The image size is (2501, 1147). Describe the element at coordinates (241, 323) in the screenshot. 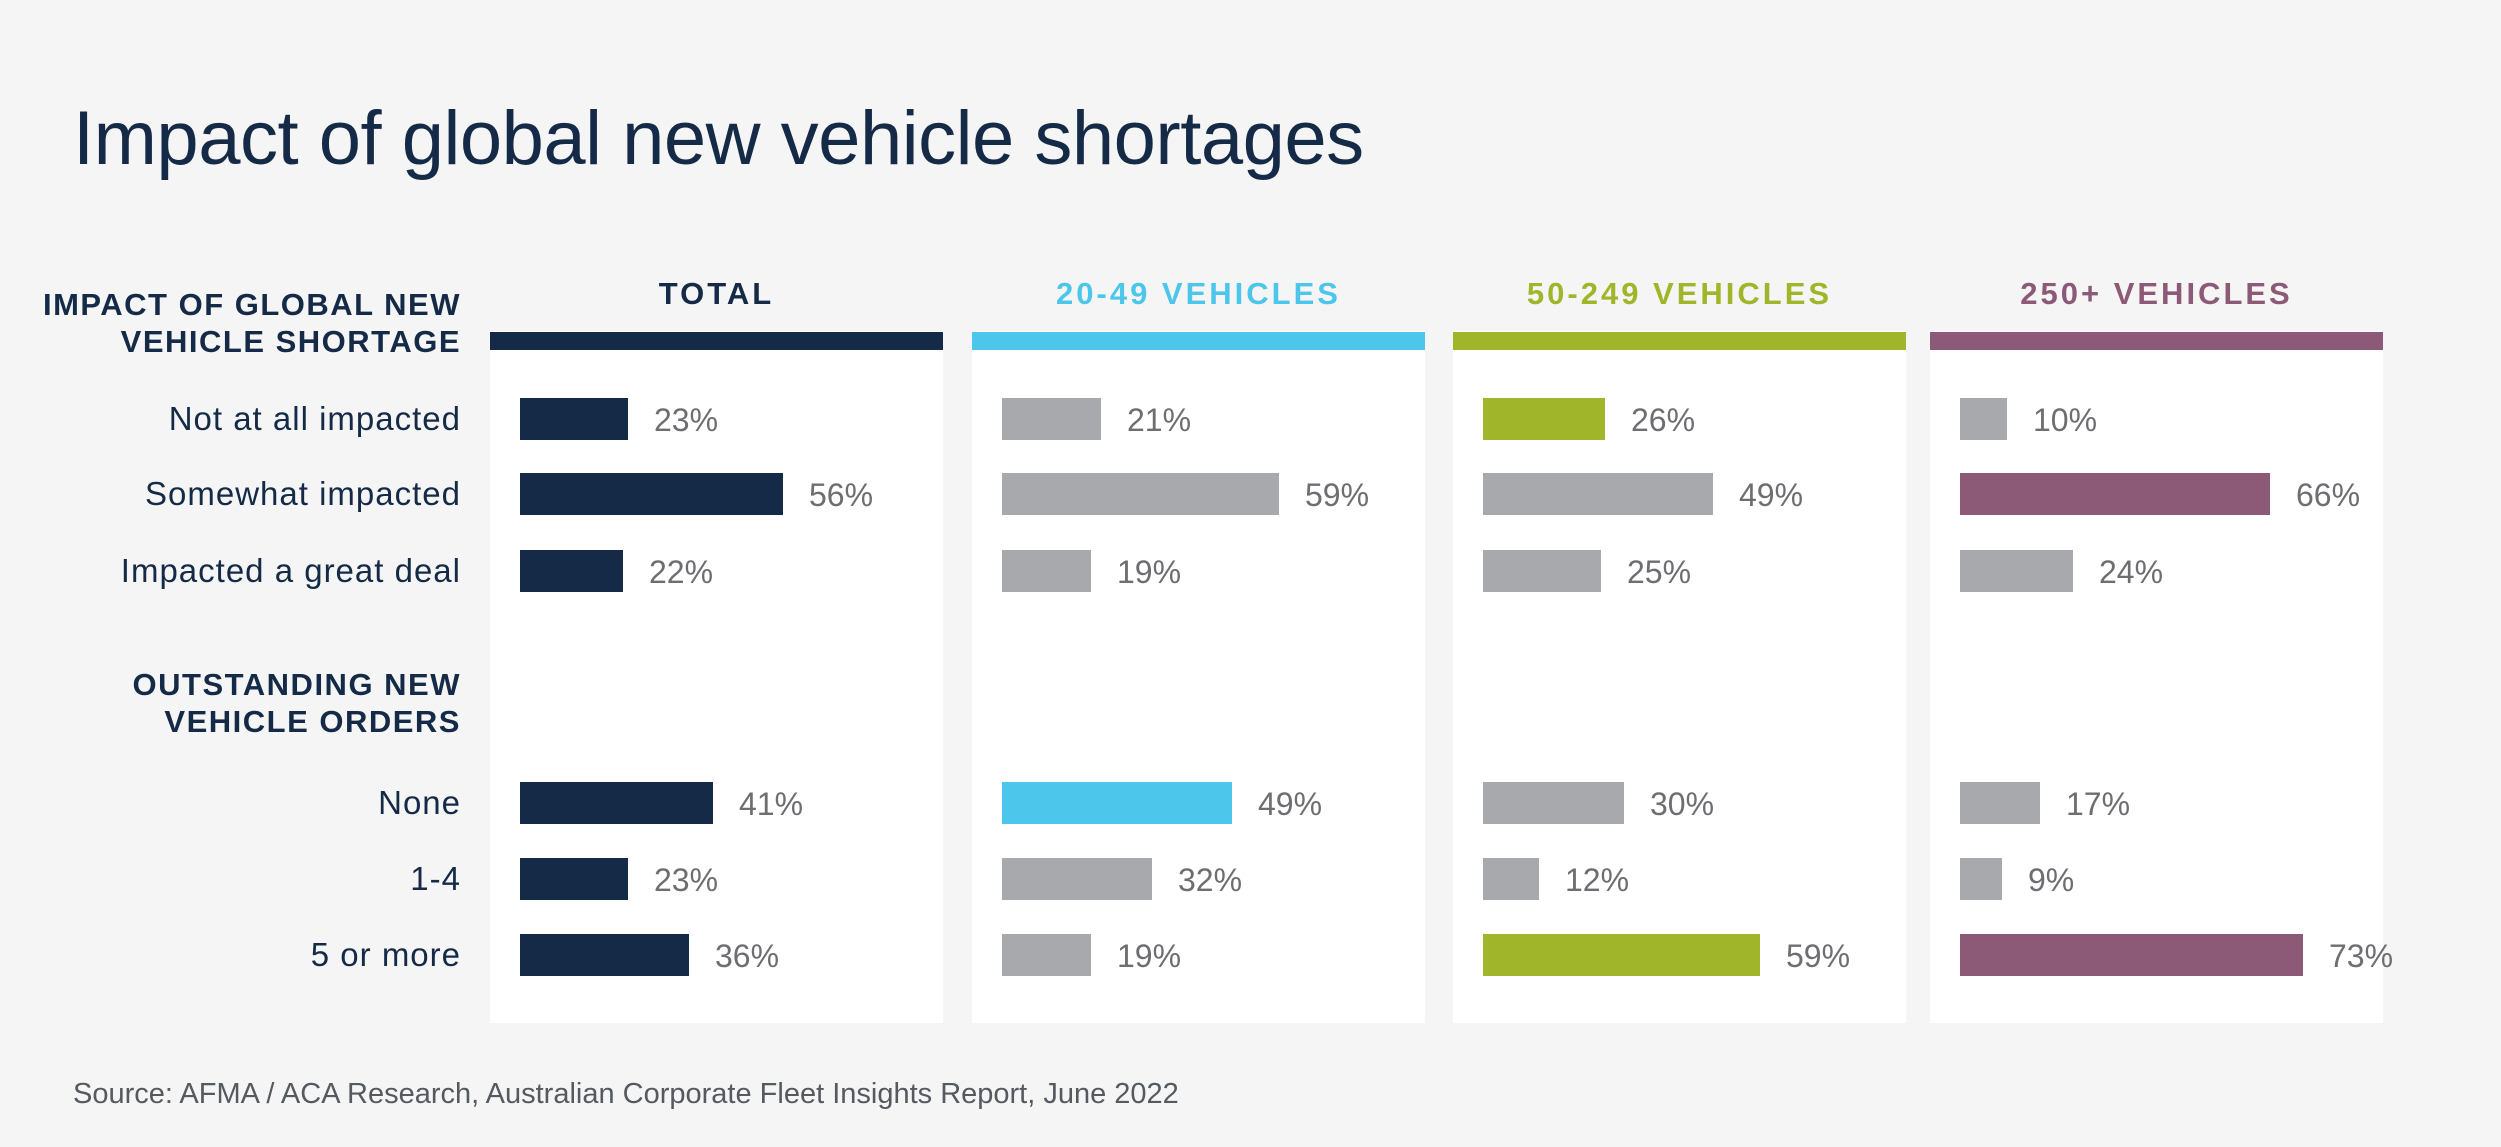

I see `section-heading: IMPACT OF GLOBAL NEW VEHICLE SHORTAGE` at that location.